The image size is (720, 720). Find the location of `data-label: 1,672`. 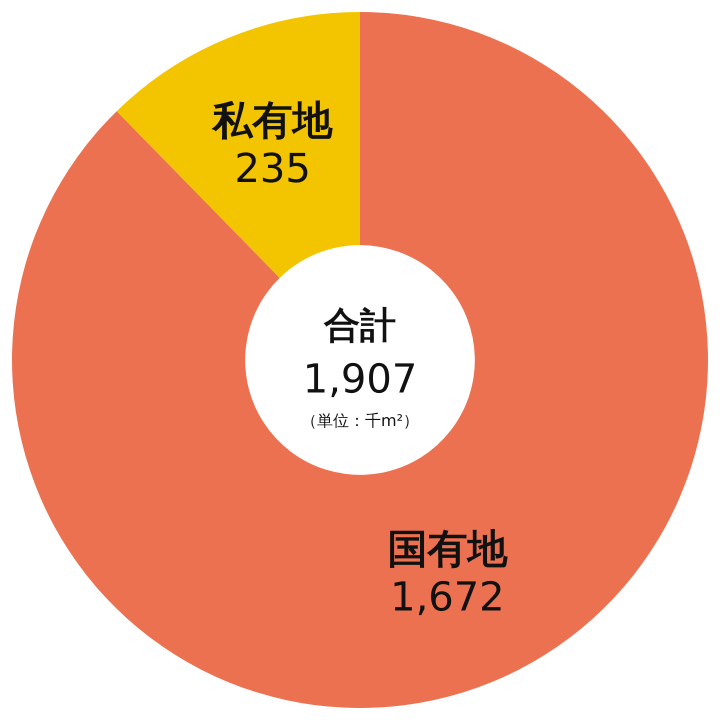

data-label: 1,672 is located at coordinates (447, 597).